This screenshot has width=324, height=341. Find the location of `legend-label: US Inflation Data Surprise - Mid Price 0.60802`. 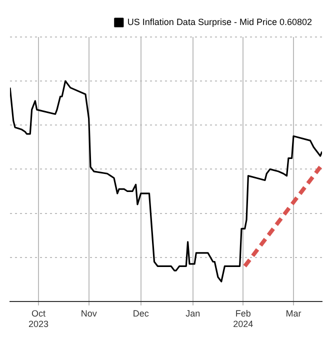

legend-label: US Inflation Data Surprise - Mid Price 0.60802 is located at coordinates (219, 21).